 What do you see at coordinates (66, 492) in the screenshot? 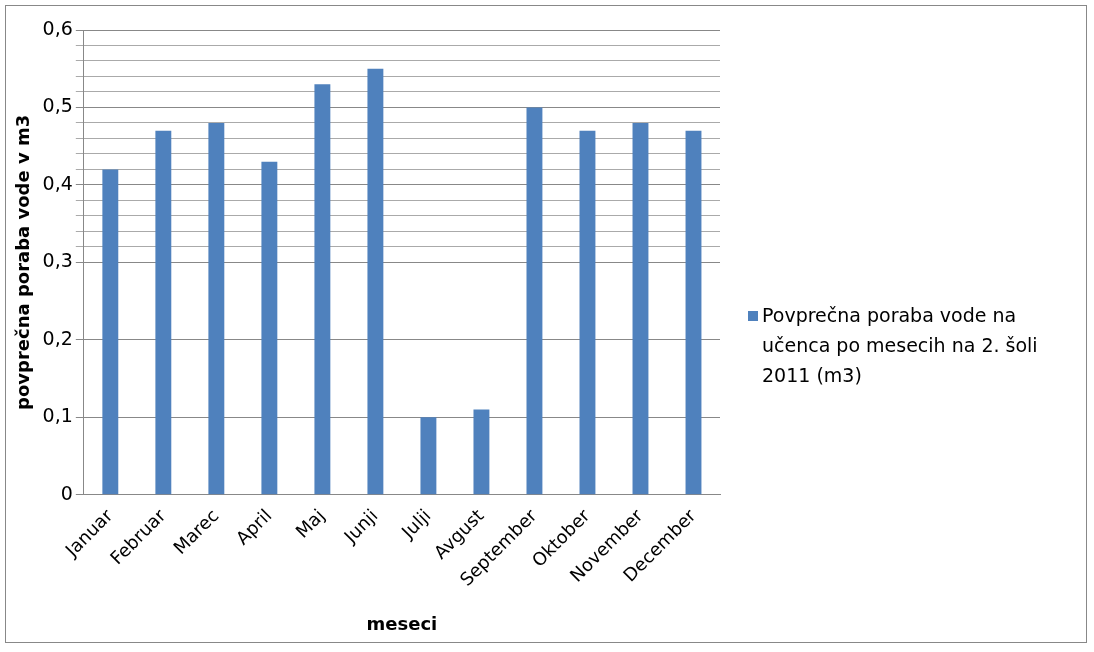
I see `y-tick-label: 0` at bounding box center [66, 492].